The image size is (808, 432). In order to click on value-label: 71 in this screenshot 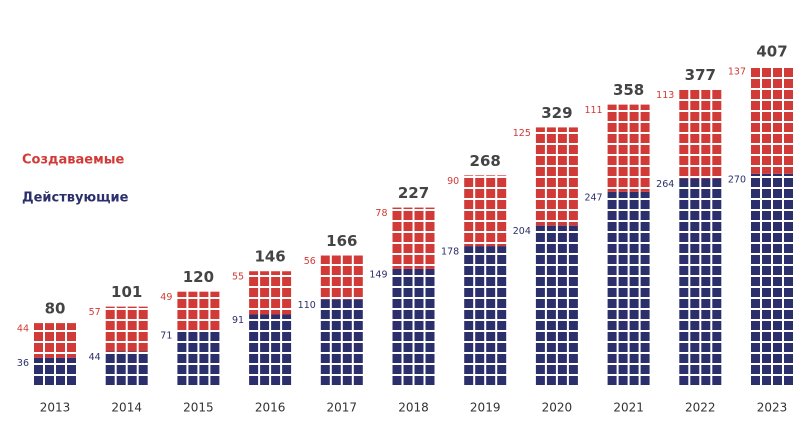, I will do `click(166, 336)`.